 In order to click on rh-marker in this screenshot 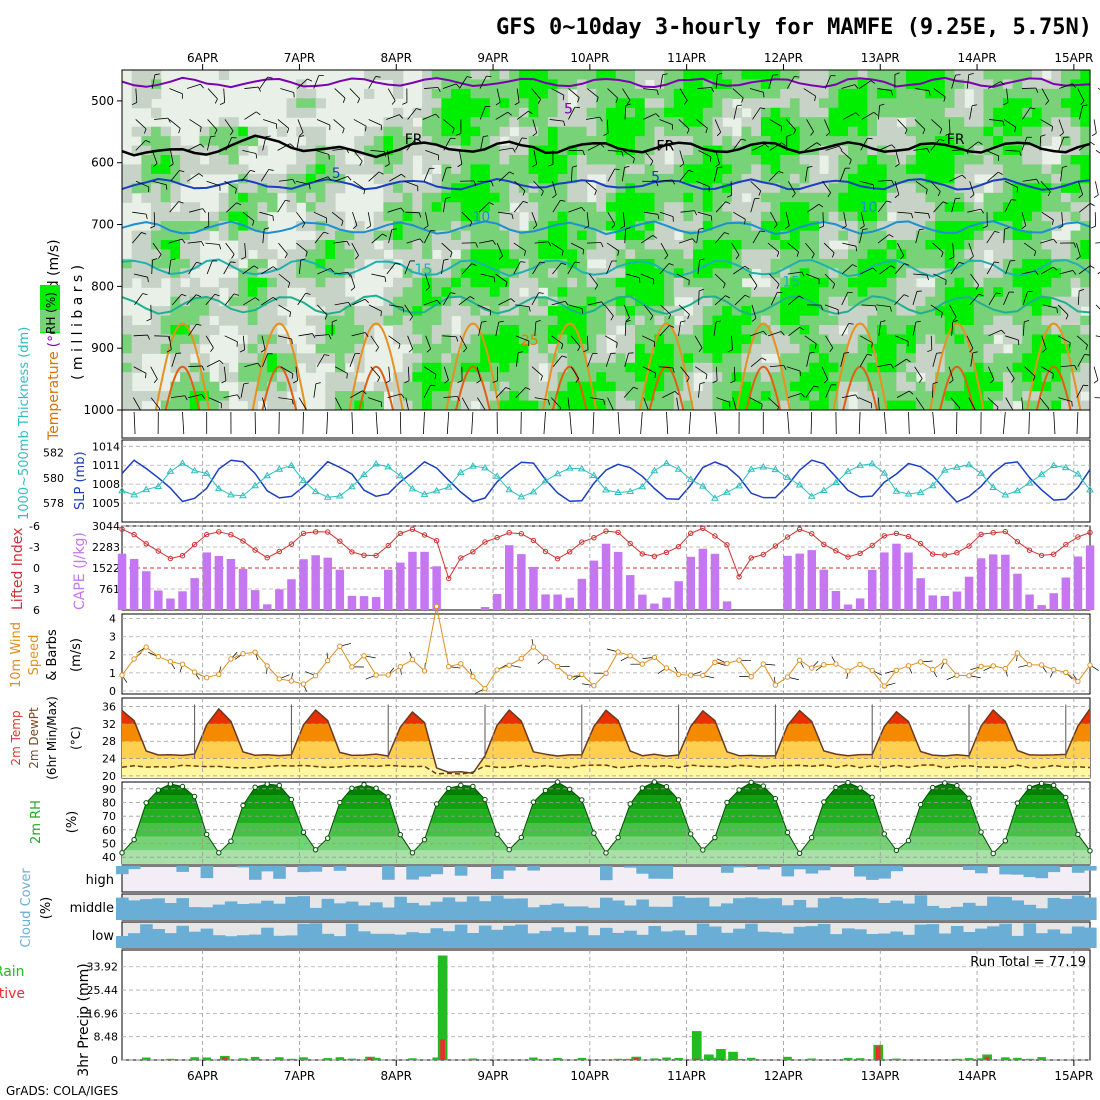, I will do `click(751, 782)`.